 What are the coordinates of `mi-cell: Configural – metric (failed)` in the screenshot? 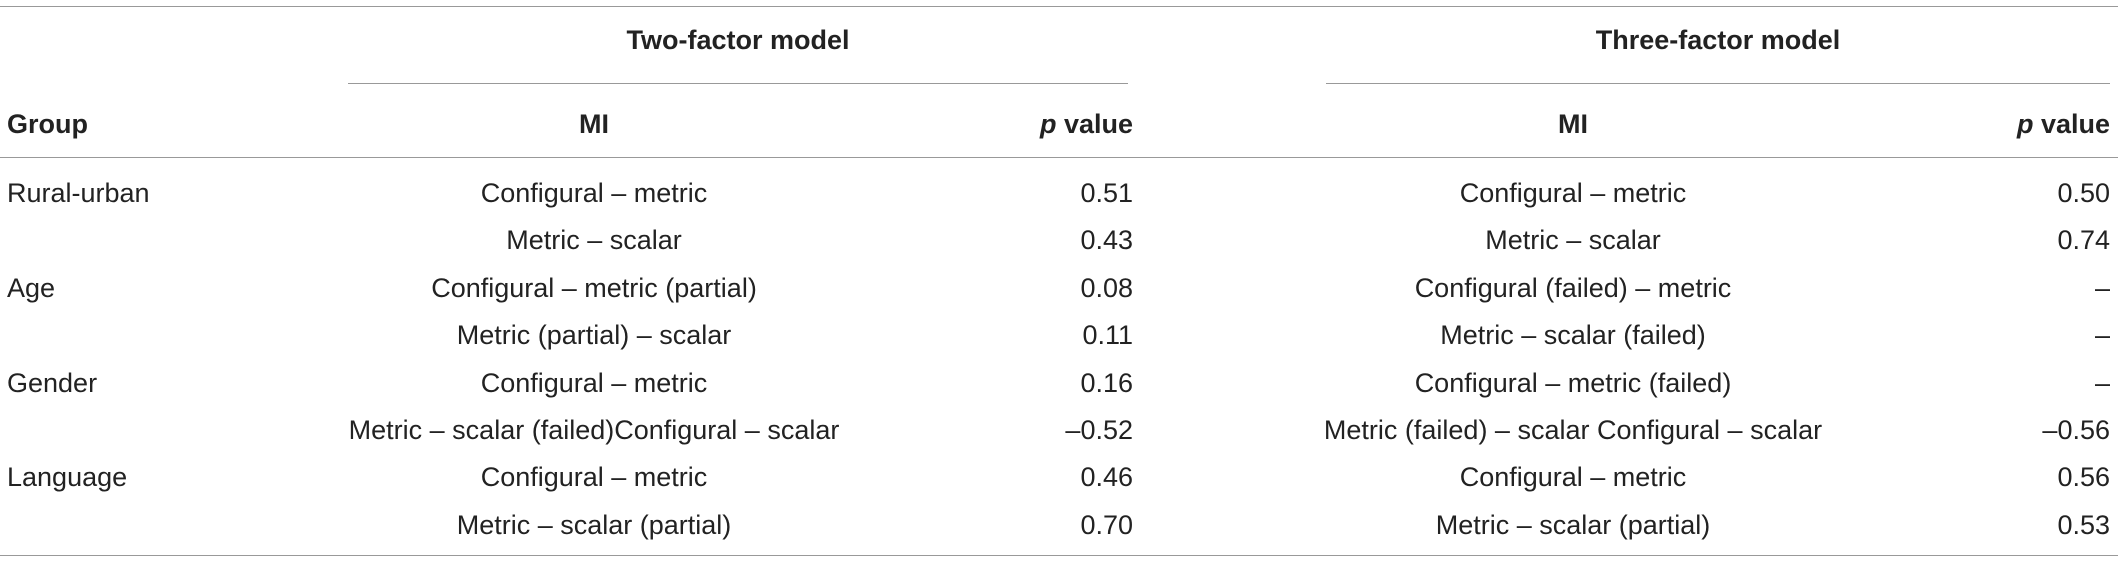 It's located at (1573, 382).